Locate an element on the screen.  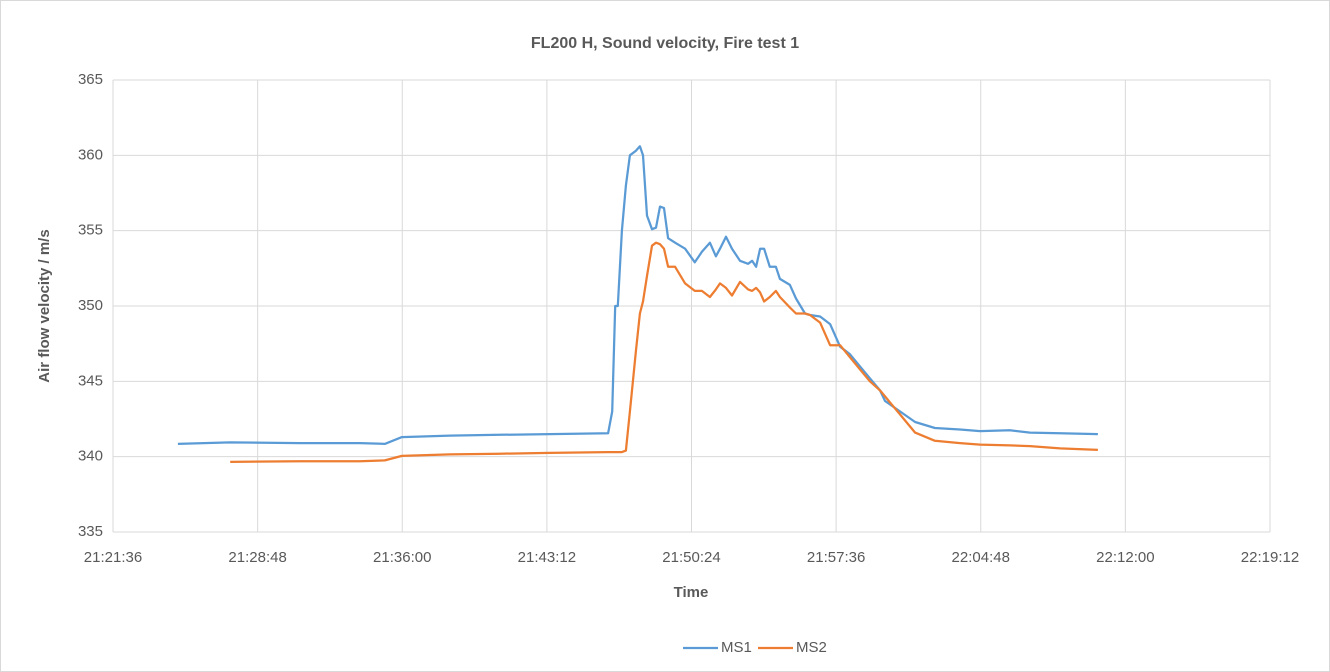
x-axis-label: Time is located at coordinates (691, 592).